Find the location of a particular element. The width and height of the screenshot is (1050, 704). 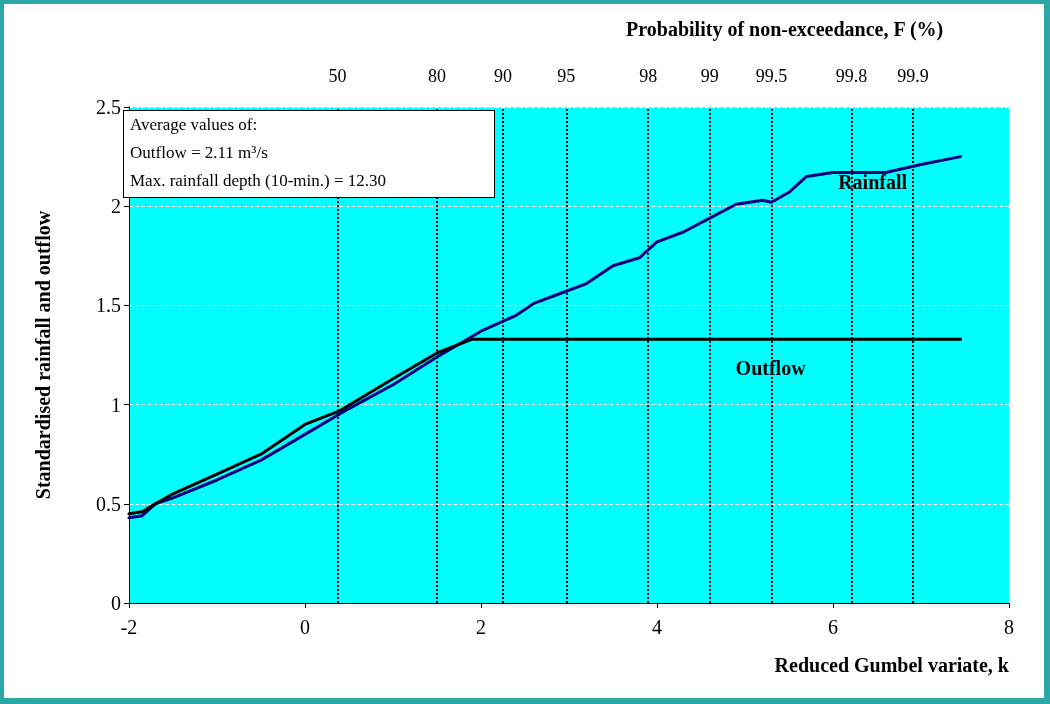

annotation: 50 is located at coordinates (337, 76).